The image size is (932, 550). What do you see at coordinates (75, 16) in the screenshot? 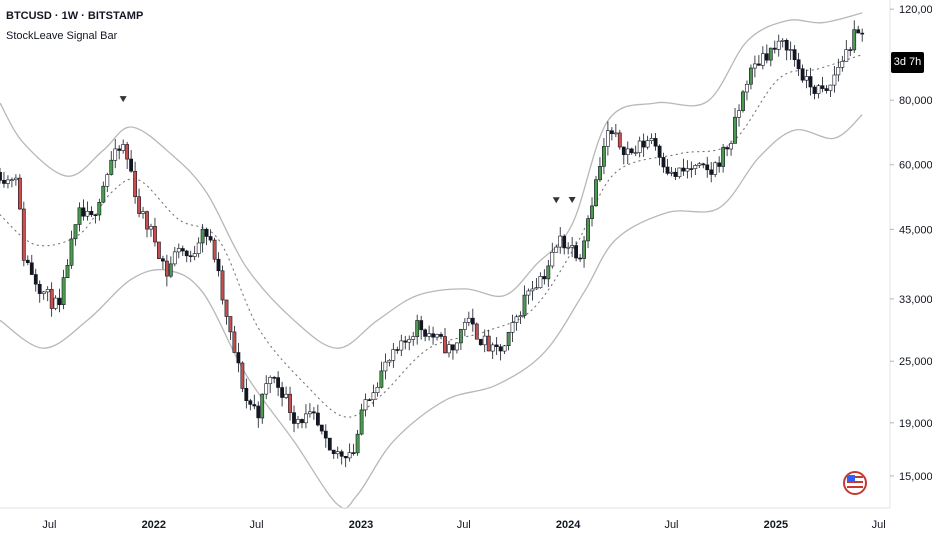
I see `symbol-title: BTCUSD · 1W · BITSTAMP` at bounding box center [75, 16].